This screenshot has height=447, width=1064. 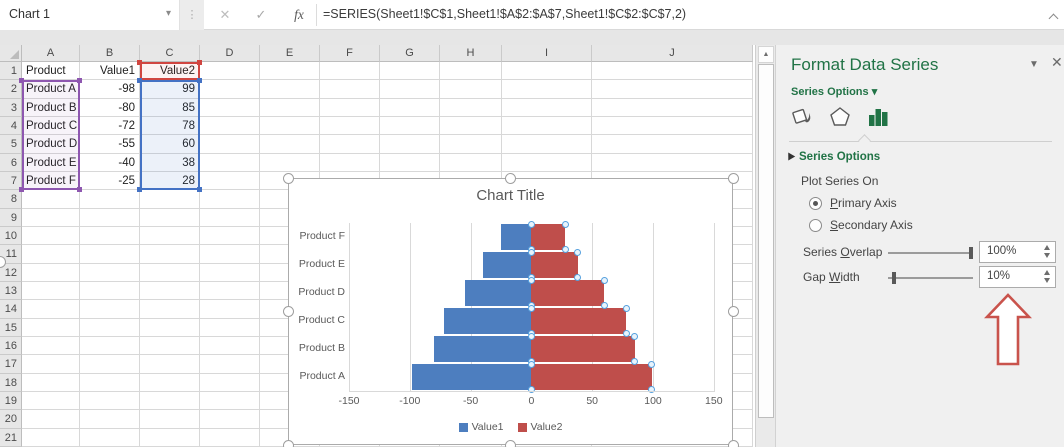 I want to click on series-overlap-slider, so click(x=930, y=253).